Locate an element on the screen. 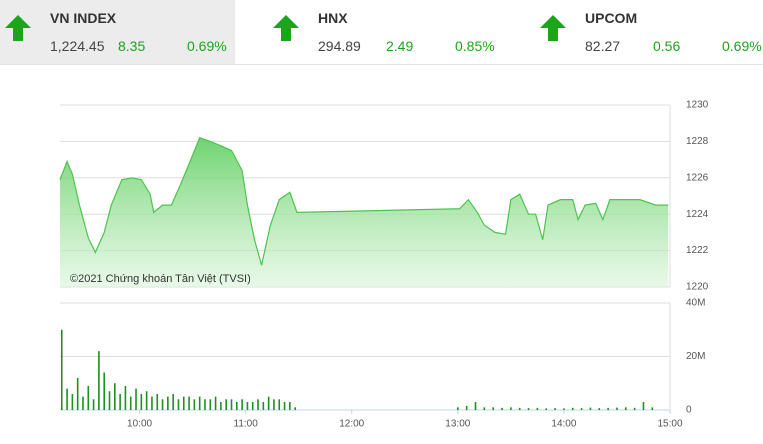 The height and width of the screenshot is (444, 763). index-change: 8.35 is located at coordinates (132, 46).